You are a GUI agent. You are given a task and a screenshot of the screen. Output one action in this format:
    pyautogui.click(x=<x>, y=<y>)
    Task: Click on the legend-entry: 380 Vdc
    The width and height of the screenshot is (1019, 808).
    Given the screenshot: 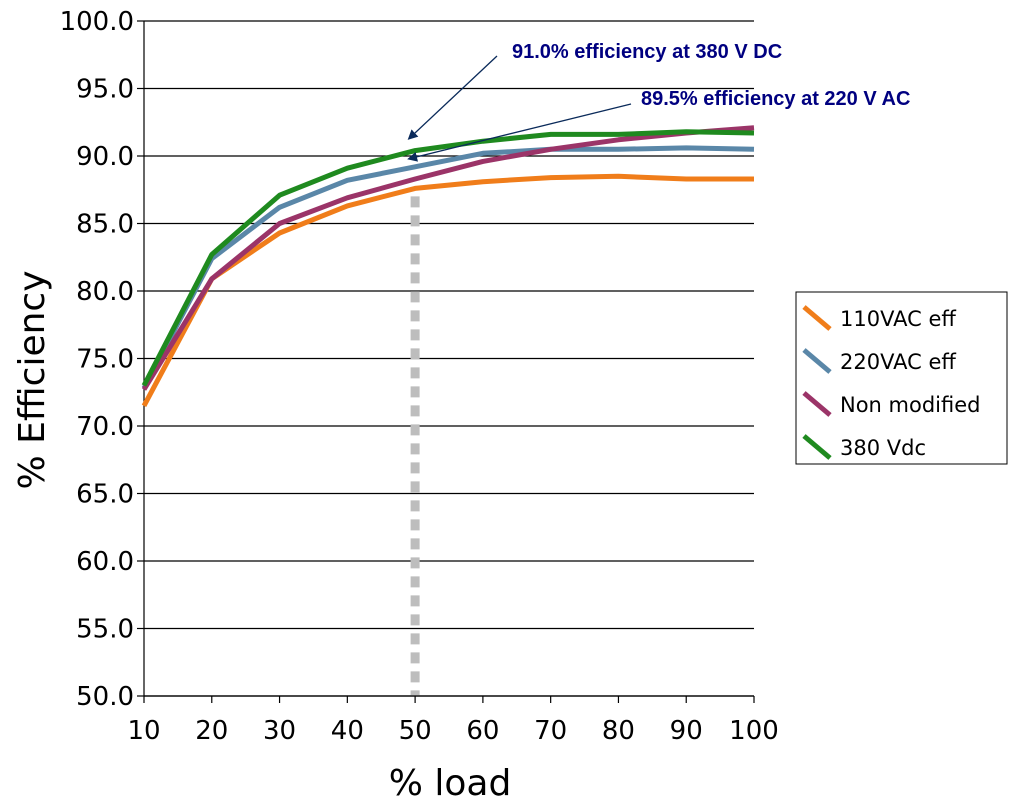 What is the action you would take?
    pyautogui.click(x=883, y=448)
    